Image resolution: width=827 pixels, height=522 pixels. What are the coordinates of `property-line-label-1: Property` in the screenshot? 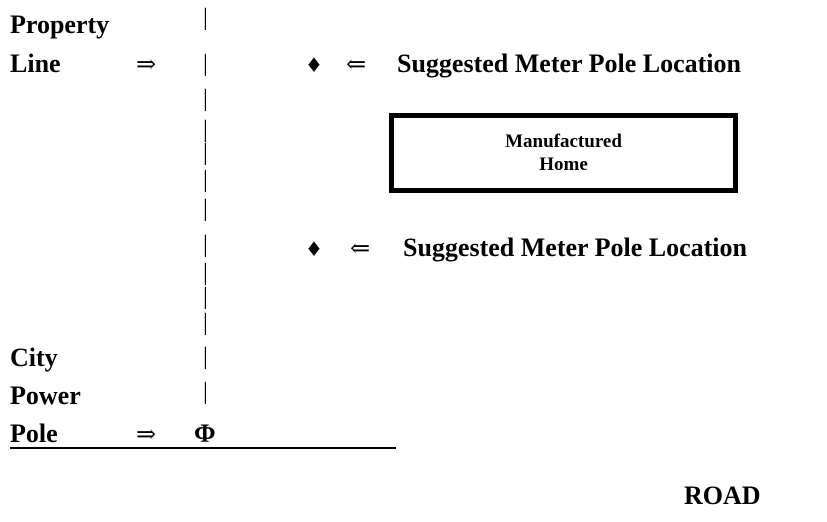 It's located at (60, 24).